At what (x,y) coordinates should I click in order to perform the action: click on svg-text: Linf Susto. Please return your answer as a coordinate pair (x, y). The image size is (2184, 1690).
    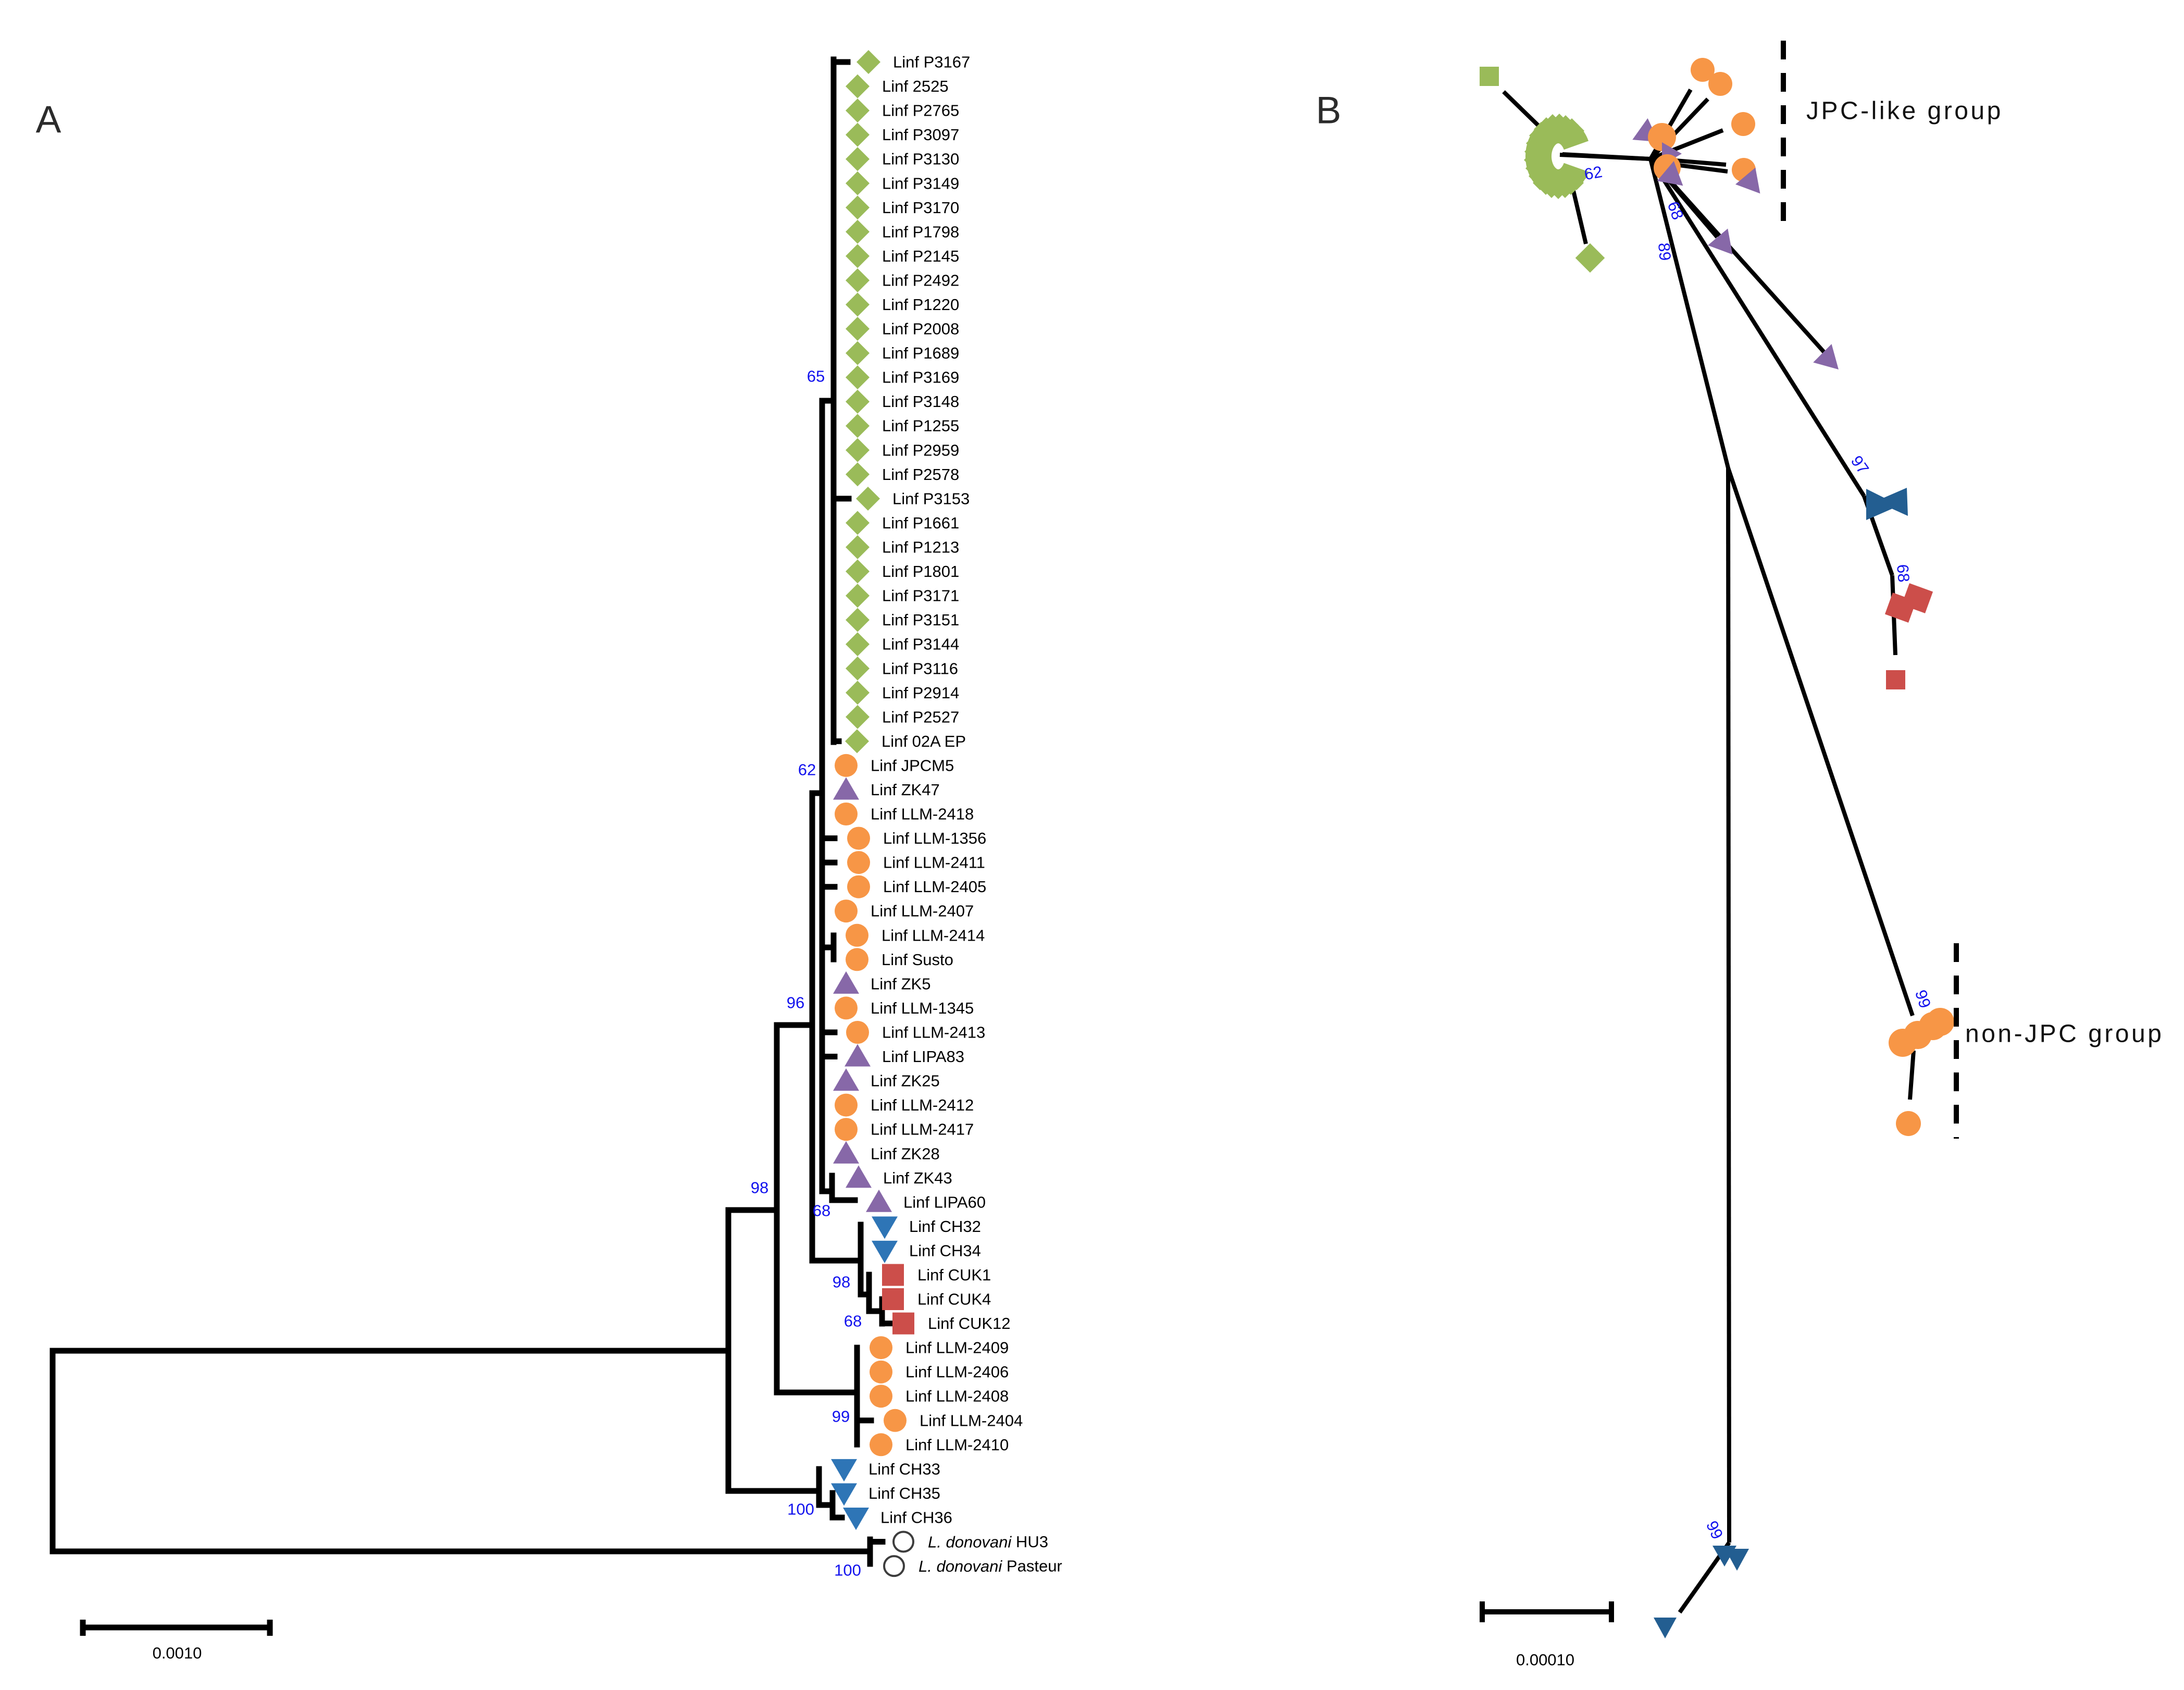
    Looking at the image, I should click on (917, 960).